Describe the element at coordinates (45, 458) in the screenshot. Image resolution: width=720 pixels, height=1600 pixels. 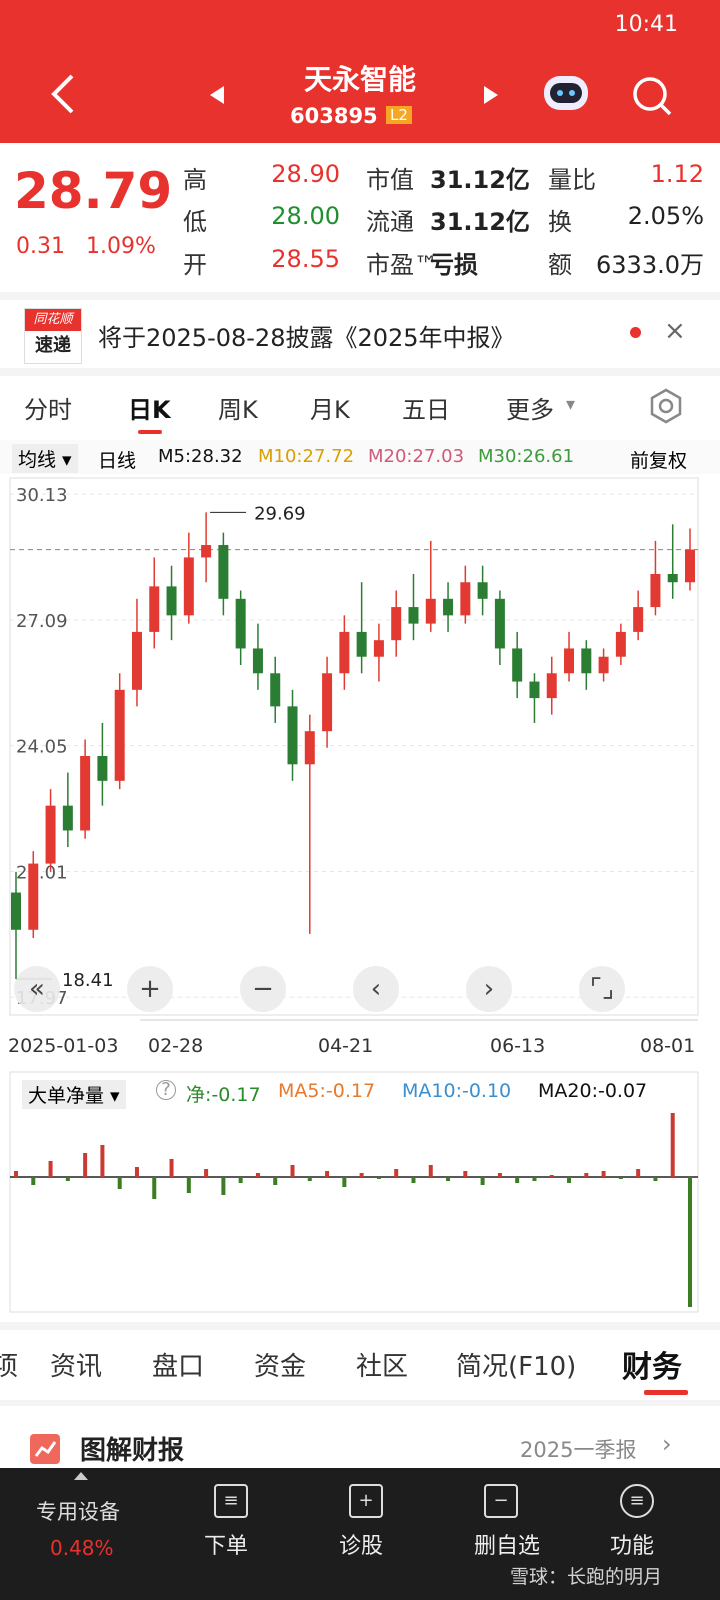
I see `ma-select: 均线 ▾` at that location.